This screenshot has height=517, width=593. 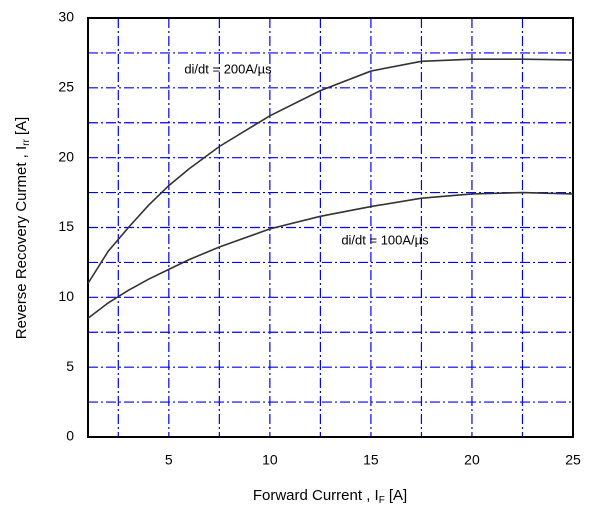 I want to click on x-axis-label: Forward Current , IF [A], so click(x=330, y=496).